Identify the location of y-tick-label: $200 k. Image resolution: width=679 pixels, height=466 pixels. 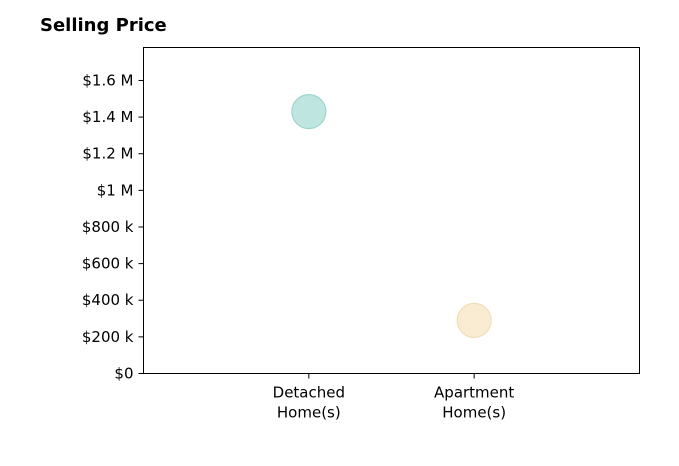
(108, 337).